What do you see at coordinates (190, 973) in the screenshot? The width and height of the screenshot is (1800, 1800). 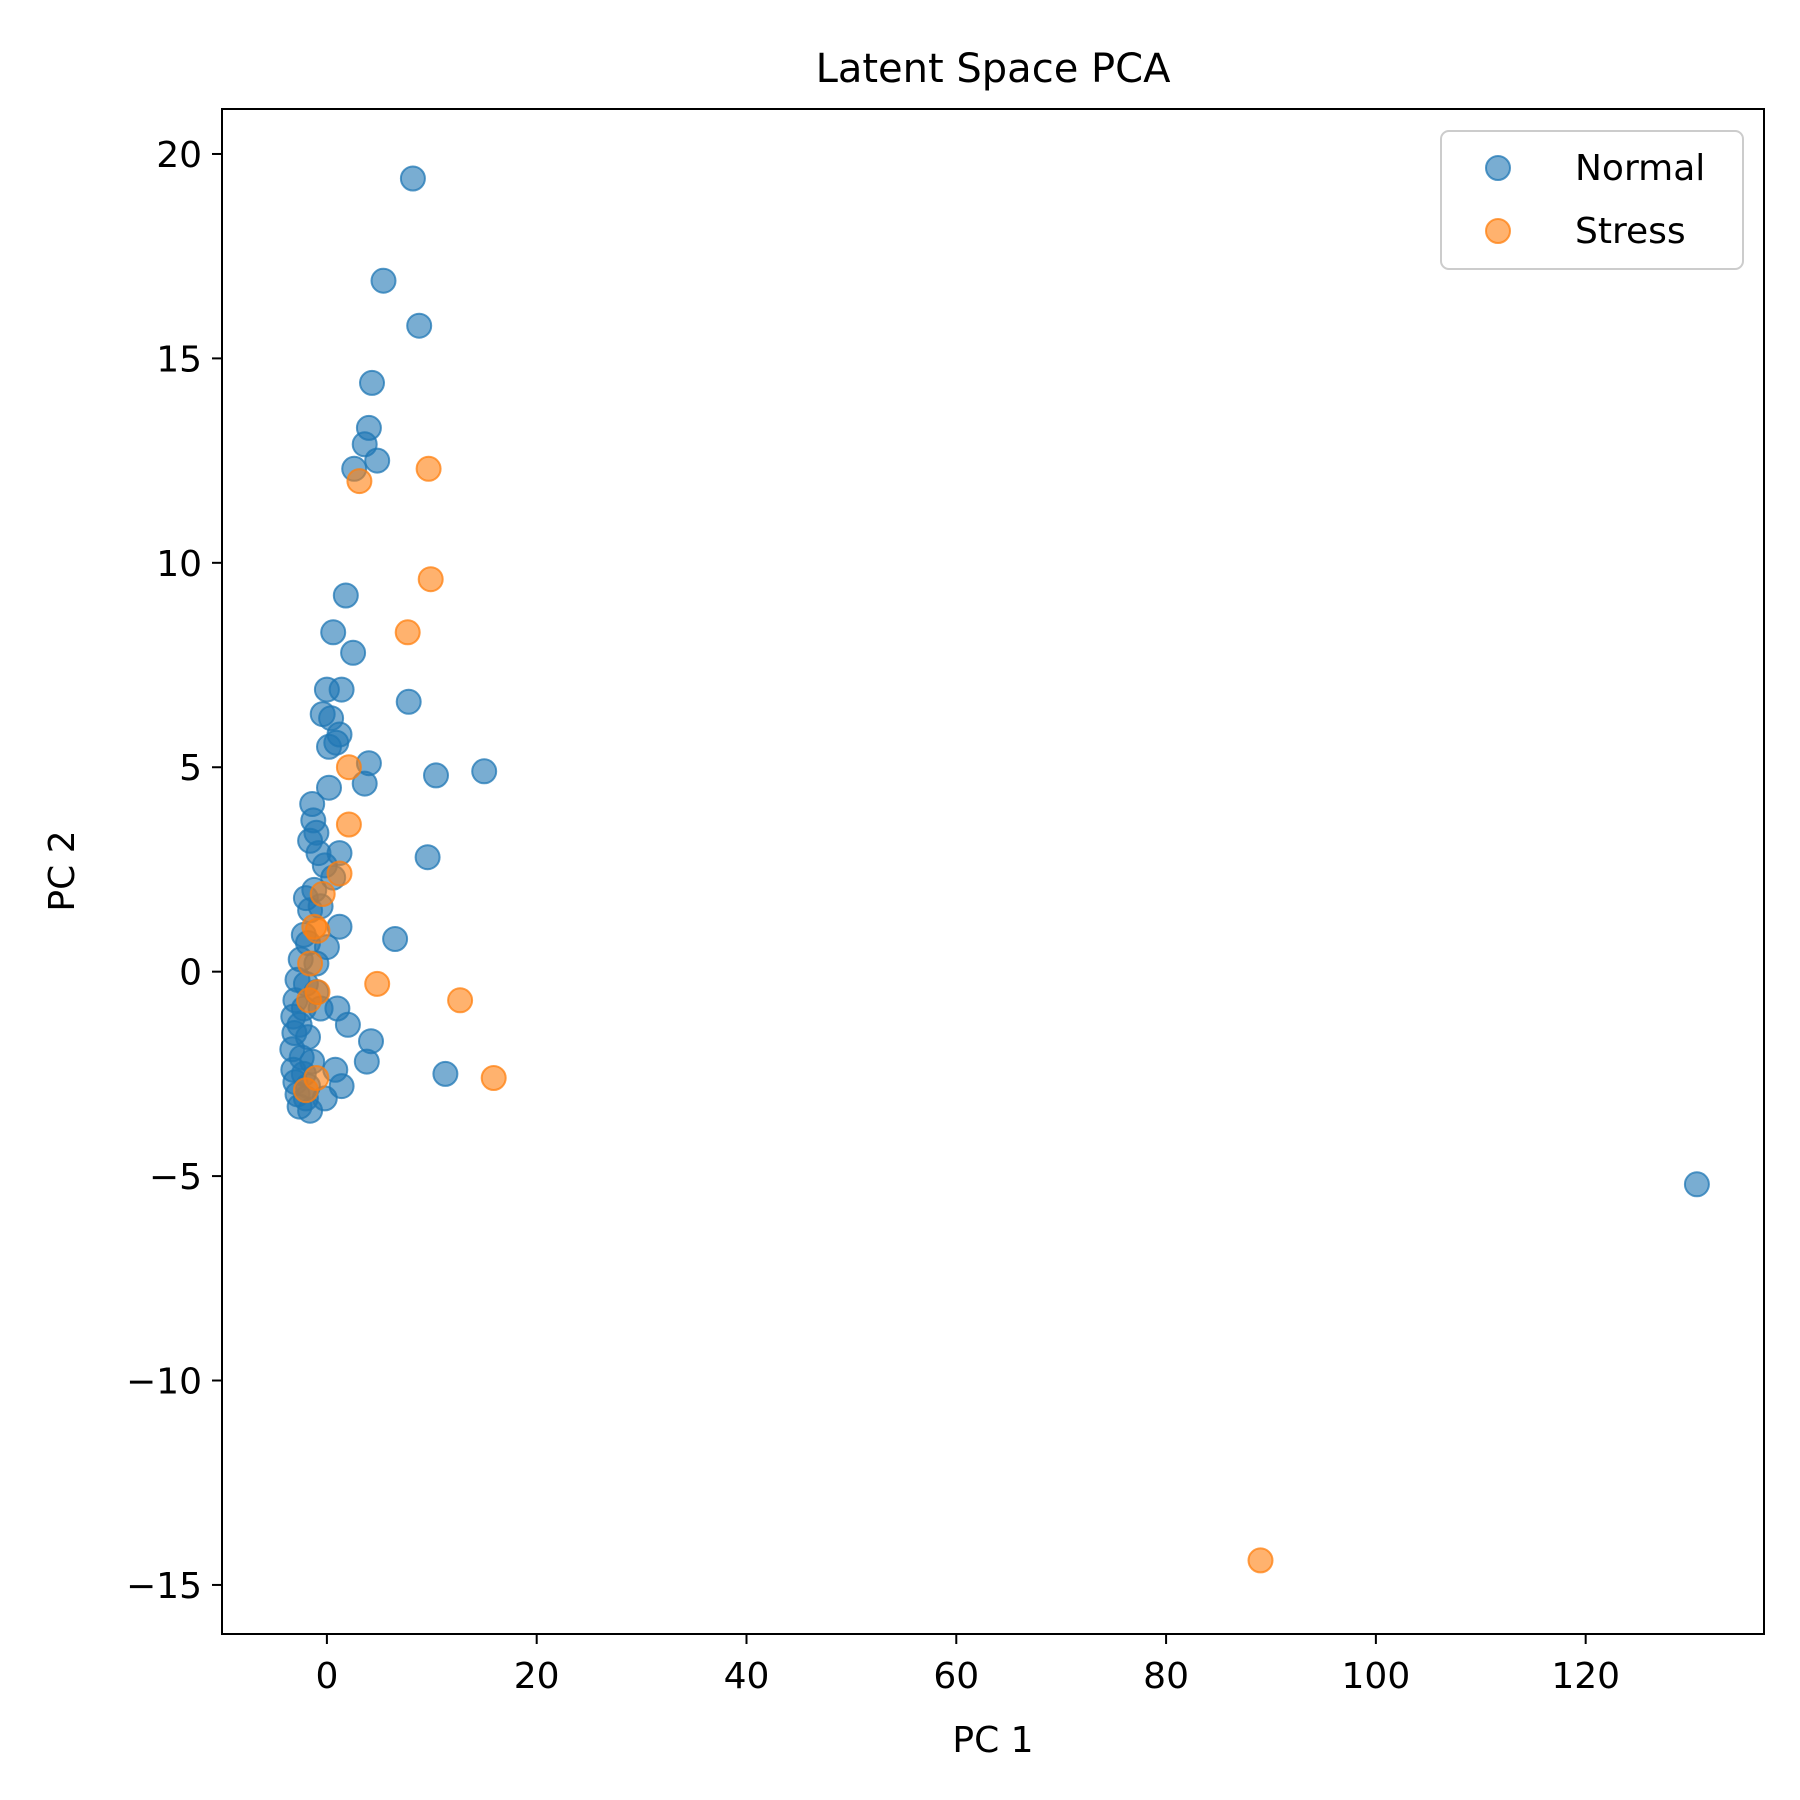 I see `y-tick-label: 0` at bounding box center [190, 973].